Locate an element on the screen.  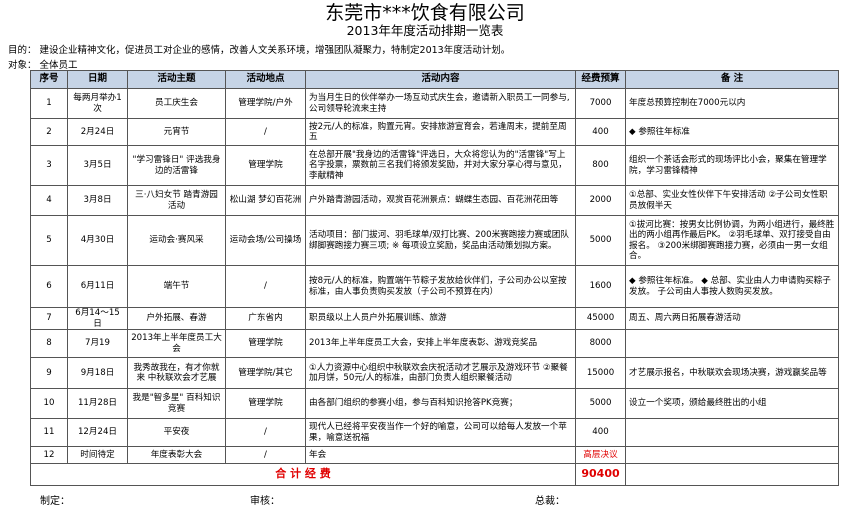
audience-text: 全体员工 is located at coordinates (58, 65).